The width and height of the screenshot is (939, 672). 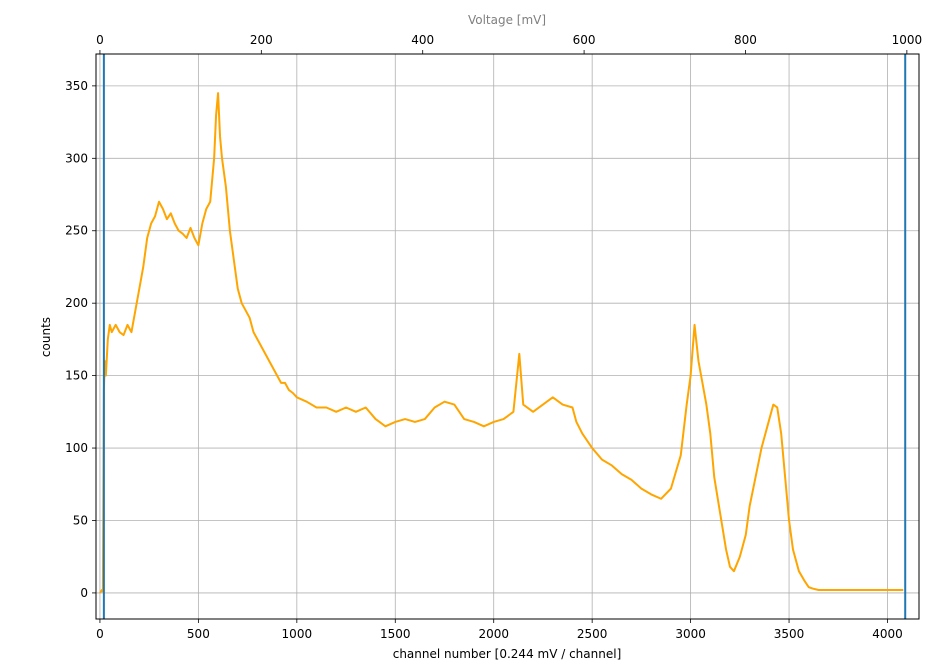 I want to click on y-tick-label: 150, so click(x=76, y=376).